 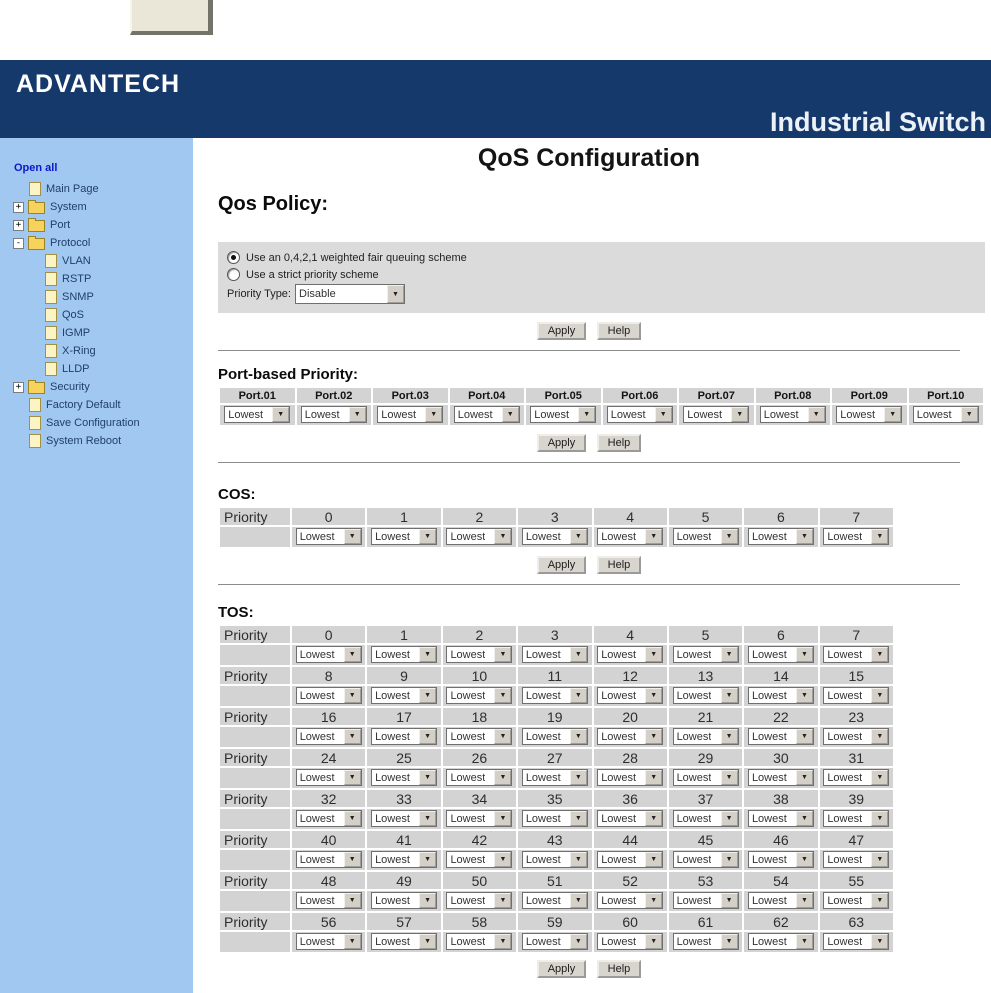 I want to click on sidebar-item-rstp: RSTP, so click(x=96, y=279).